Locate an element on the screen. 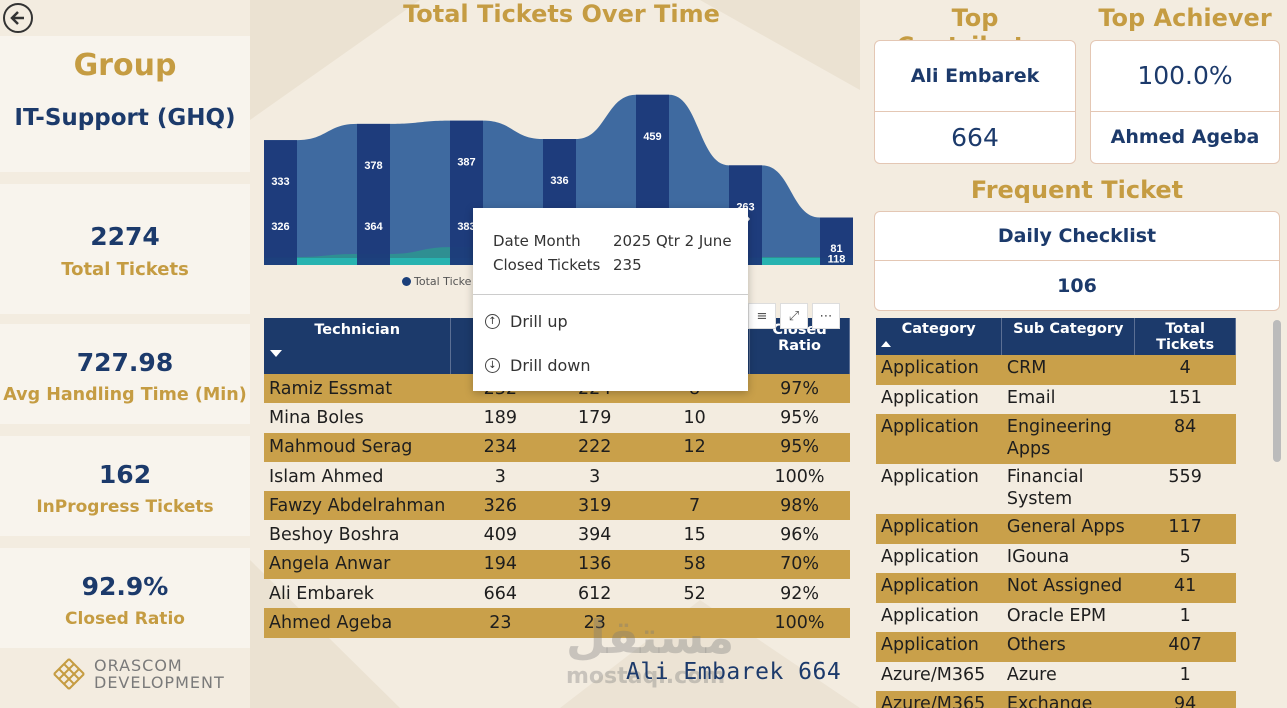  drill-up-item: ↑ Drill up is located at coordinates (610, 321).